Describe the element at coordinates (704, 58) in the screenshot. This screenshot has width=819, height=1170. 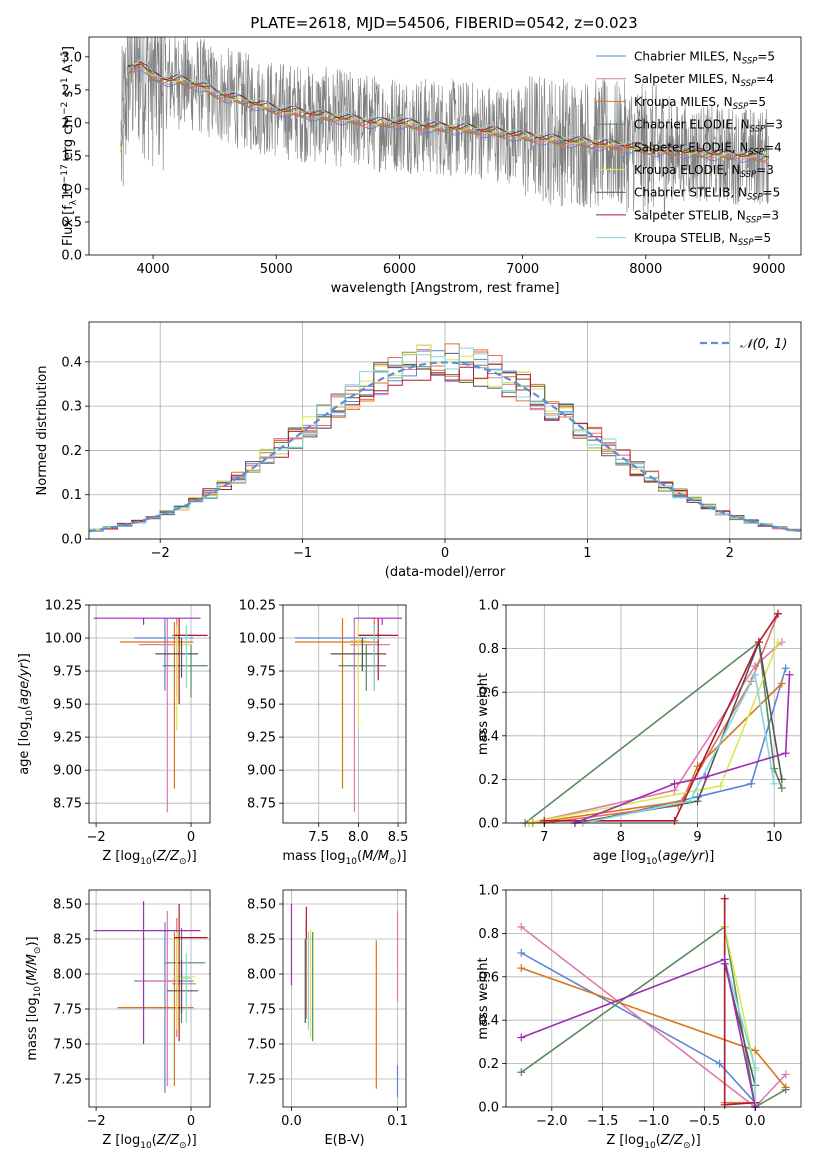
I see `legend-label: Chabrier MILES, NSSP=5` at that location.